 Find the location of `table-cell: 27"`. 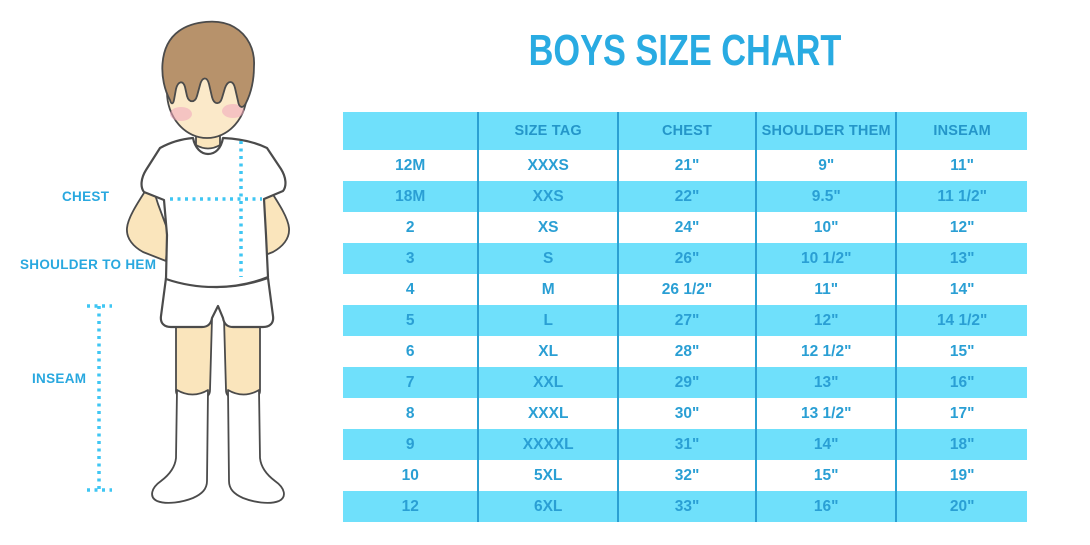

table-cell: 27" is located at coordinates (686, 320).